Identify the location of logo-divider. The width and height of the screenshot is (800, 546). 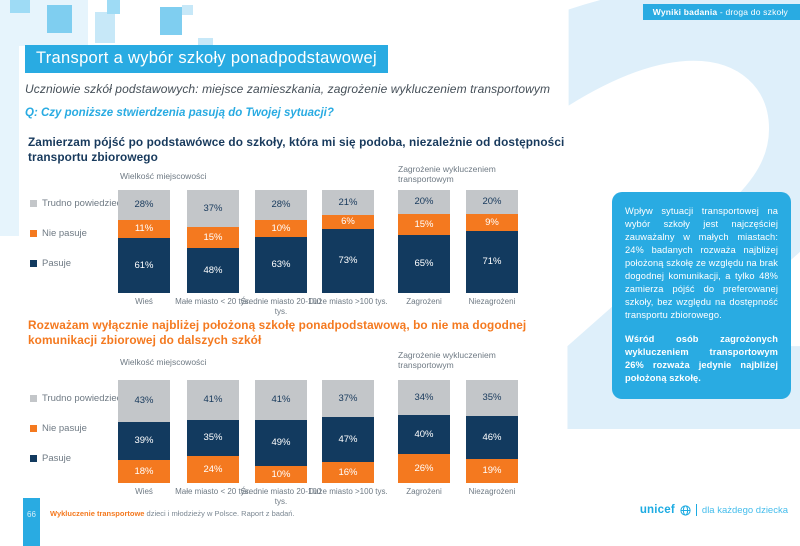
(696, 510).